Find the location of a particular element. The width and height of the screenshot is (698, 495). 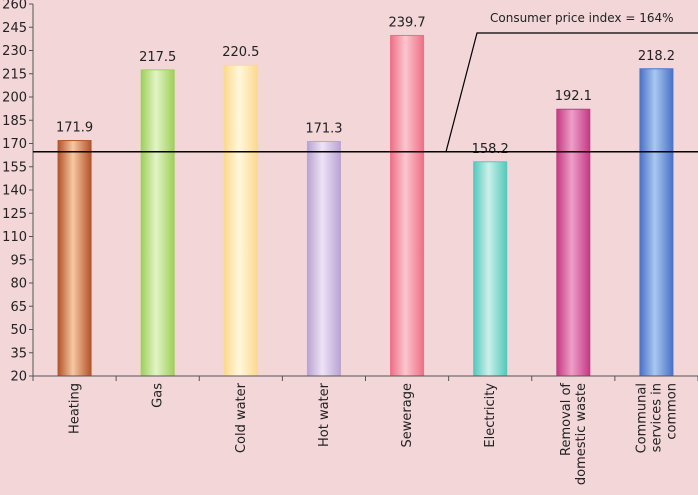

x-tick-label: common is located at coordinates (671, 411).